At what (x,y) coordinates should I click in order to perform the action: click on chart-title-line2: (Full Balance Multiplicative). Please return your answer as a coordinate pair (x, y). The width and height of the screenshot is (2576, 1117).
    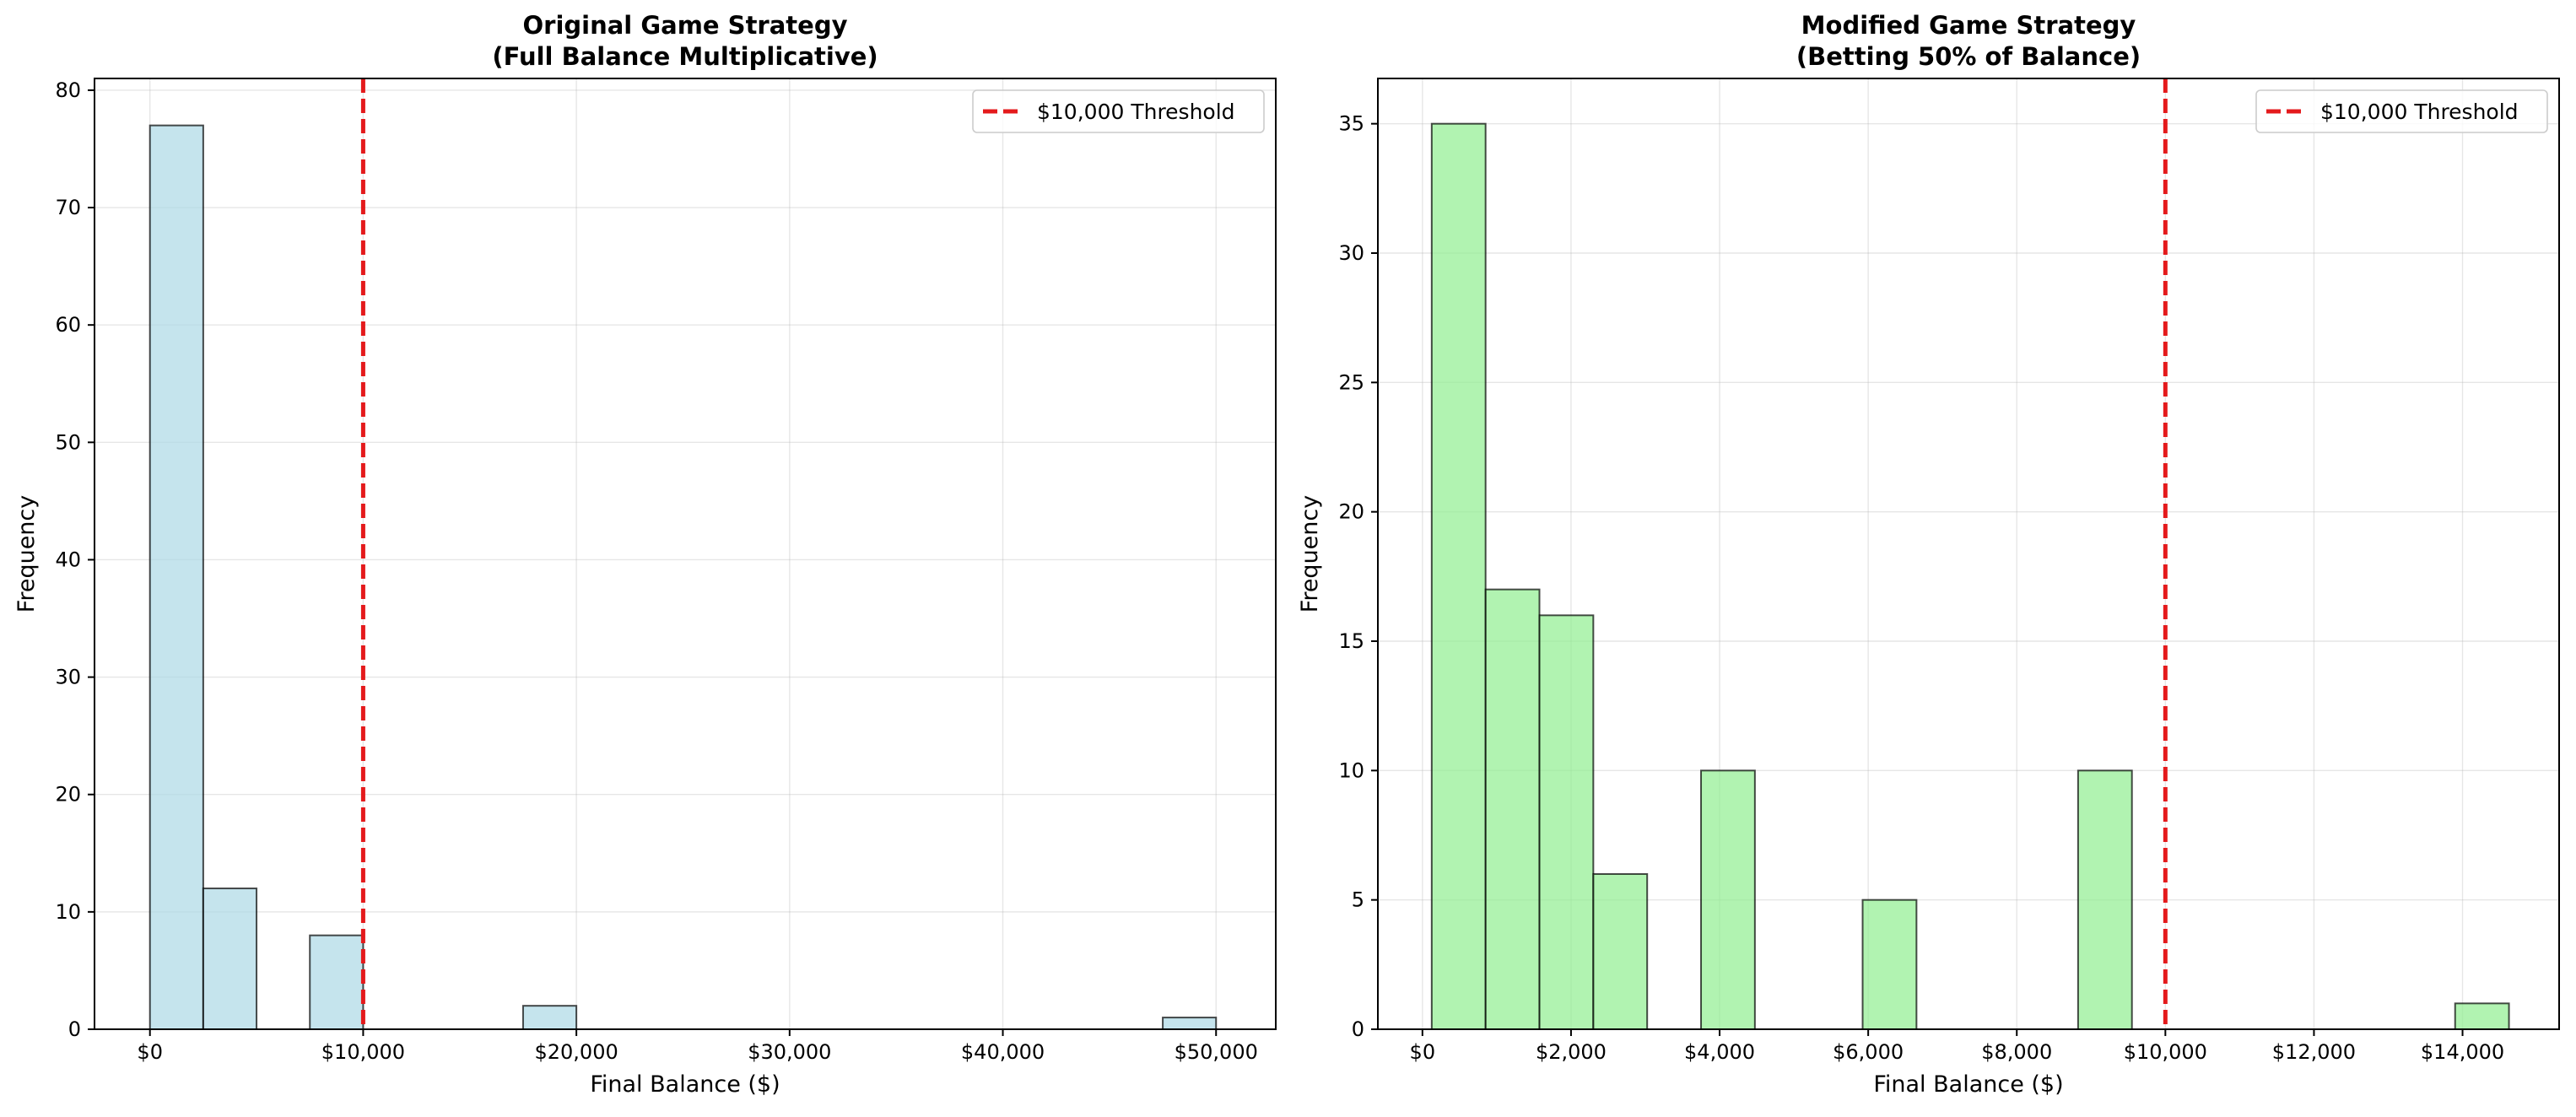
    Looking at the image, I should click on (685, 56).